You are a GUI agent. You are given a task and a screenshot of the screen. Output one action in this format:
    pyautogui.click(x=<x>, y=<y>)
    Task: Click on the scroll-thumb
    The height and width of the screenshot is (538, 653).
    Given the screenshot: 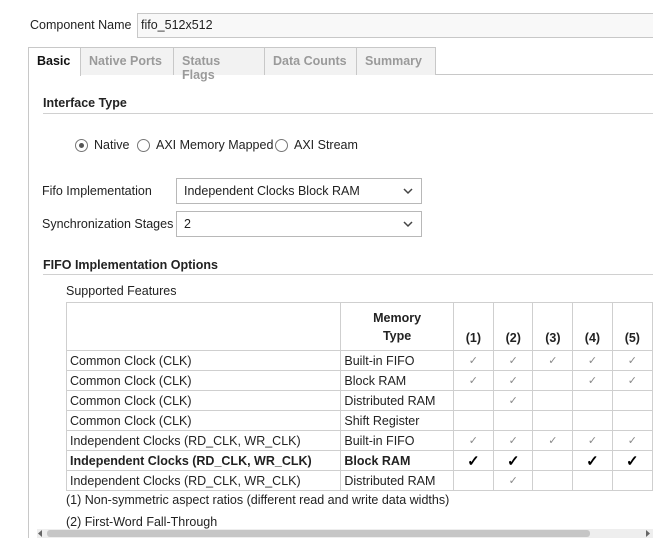 What is the action you would take?
    pyautogui.click(x=318, y=533)
    